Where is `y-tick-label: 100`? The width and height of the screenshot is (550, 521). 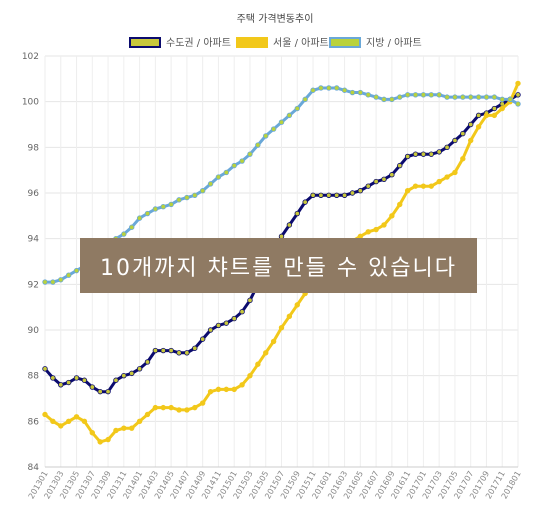 y-tick-label: 100 is located at coordinates (30, 103).